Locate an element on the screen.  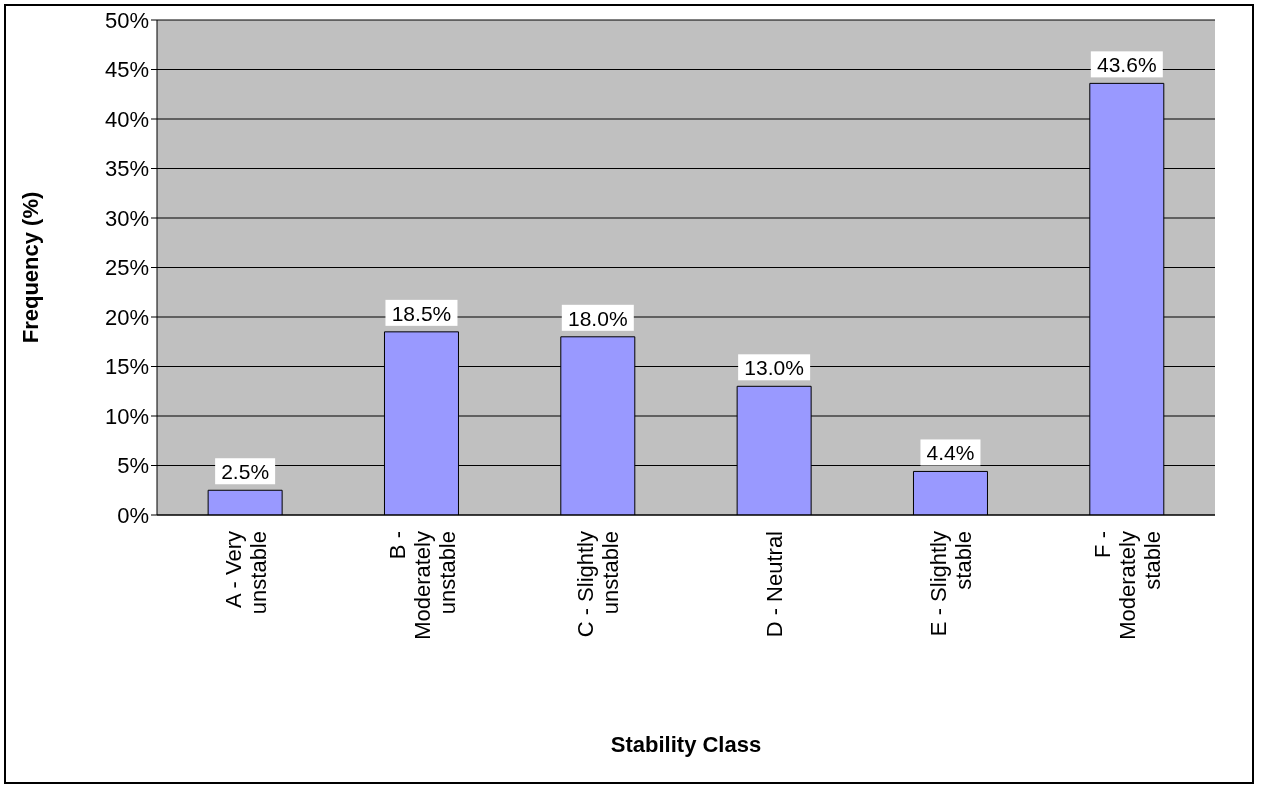
x-tick-label: A - Very unstable is located at coordinates (245, 573).